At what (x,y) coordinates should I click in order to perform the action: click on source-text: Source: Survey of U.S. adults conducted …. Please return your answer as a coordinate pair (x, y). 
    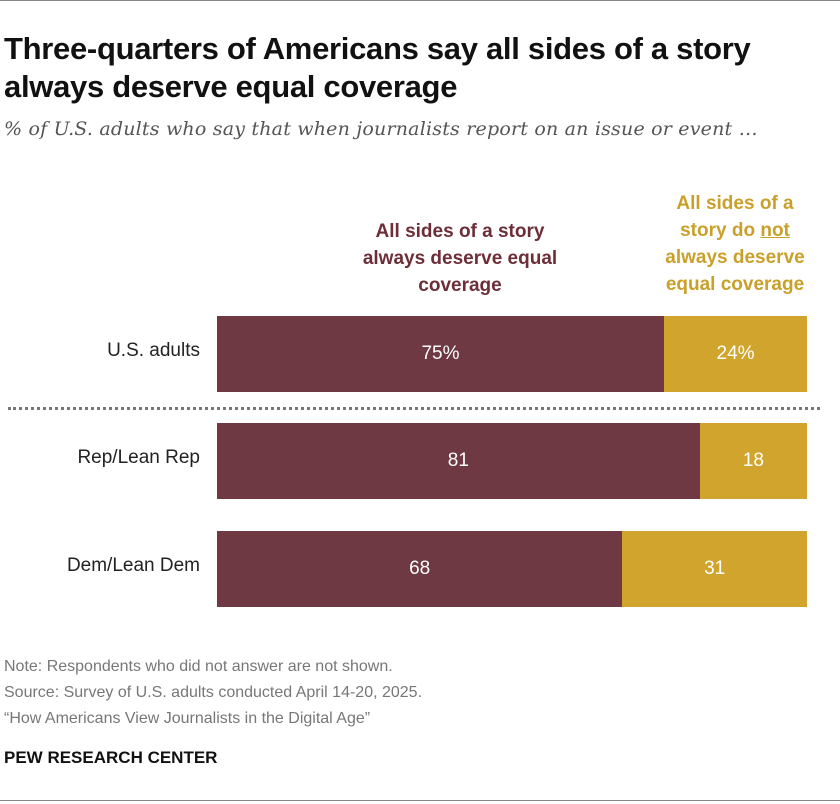
    Looking at the image, I should click on (213, 692).